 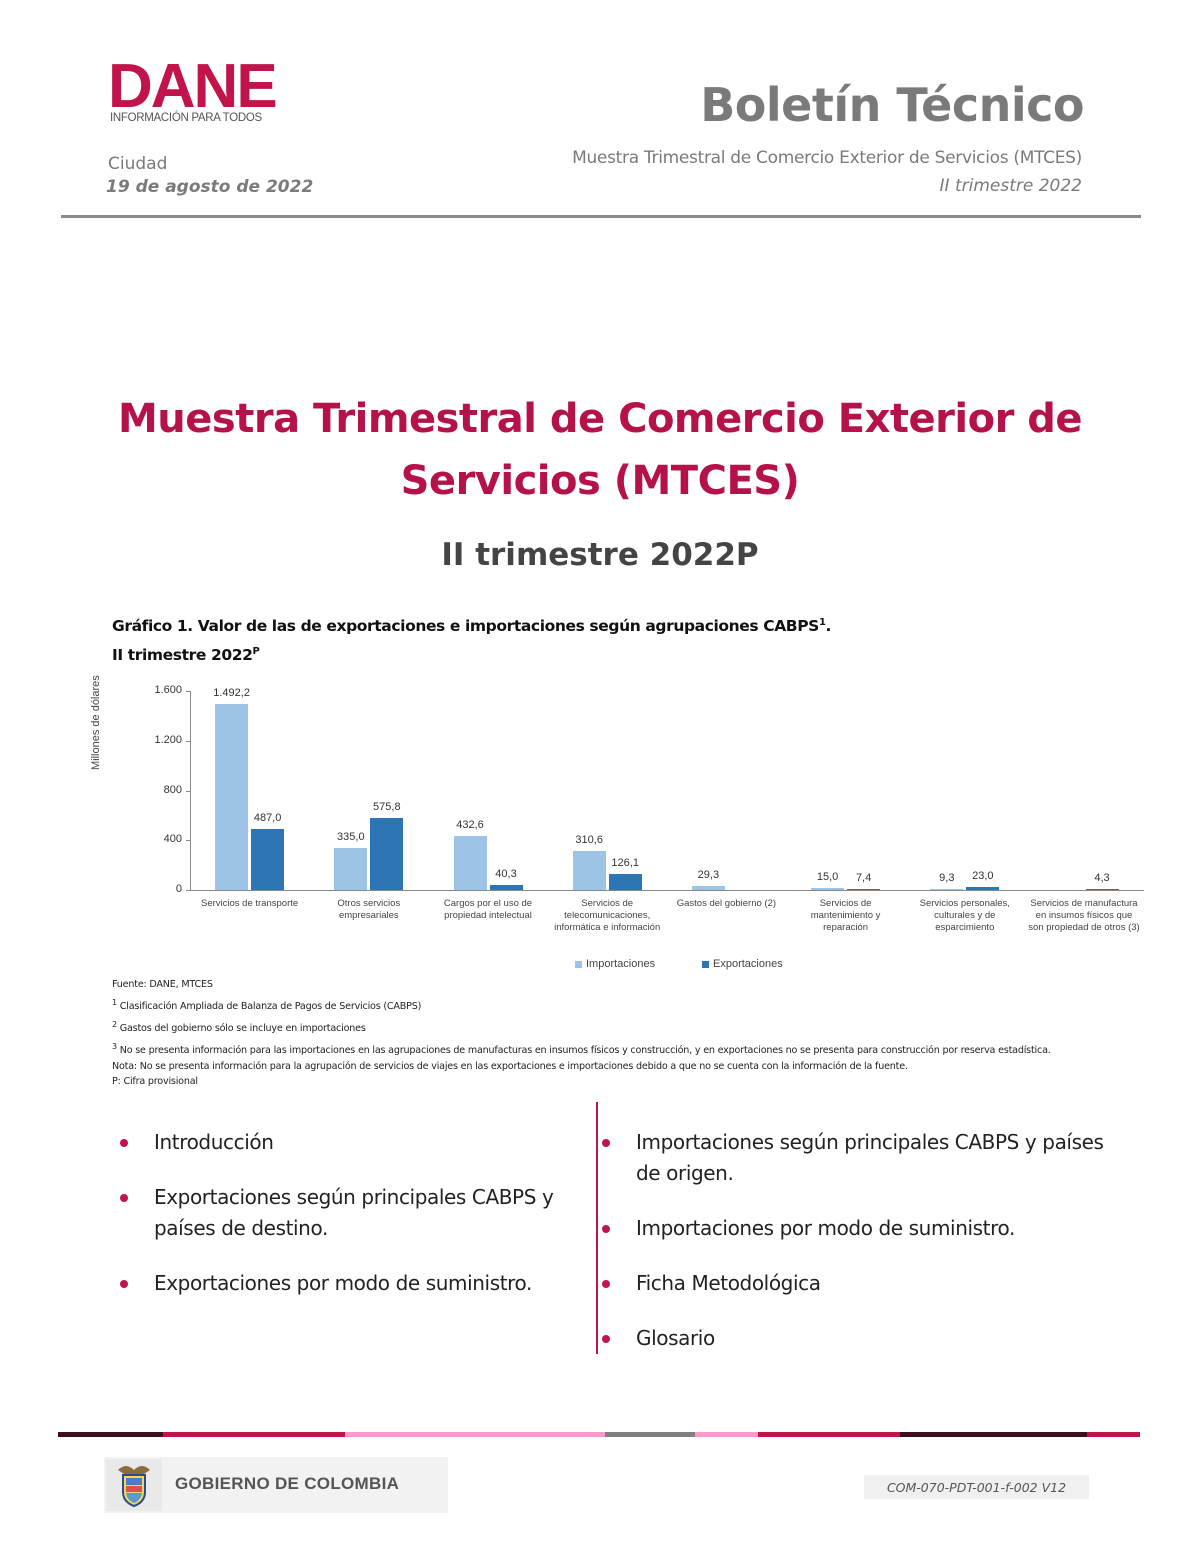 What do you see at coordinates (600, 555) in the screenshot?
I see `page-period: II trimestre 2022P` at bounding box center [600, 555].